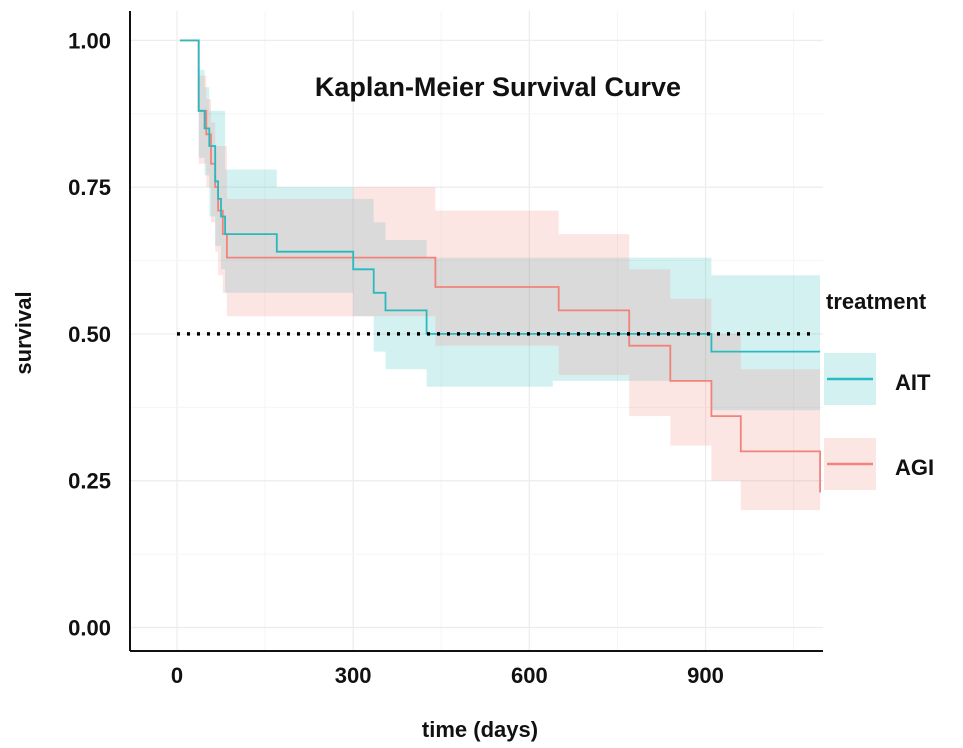  I want to click on x-tick-label: 0, so click(177, 675).